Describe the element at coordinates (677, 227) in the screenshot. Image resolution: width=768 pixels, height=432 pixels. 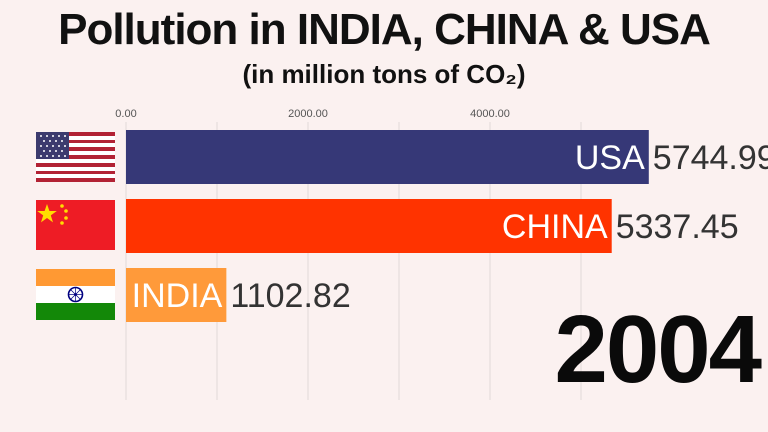
I see `bar-value-label: 5337.45` at that location.